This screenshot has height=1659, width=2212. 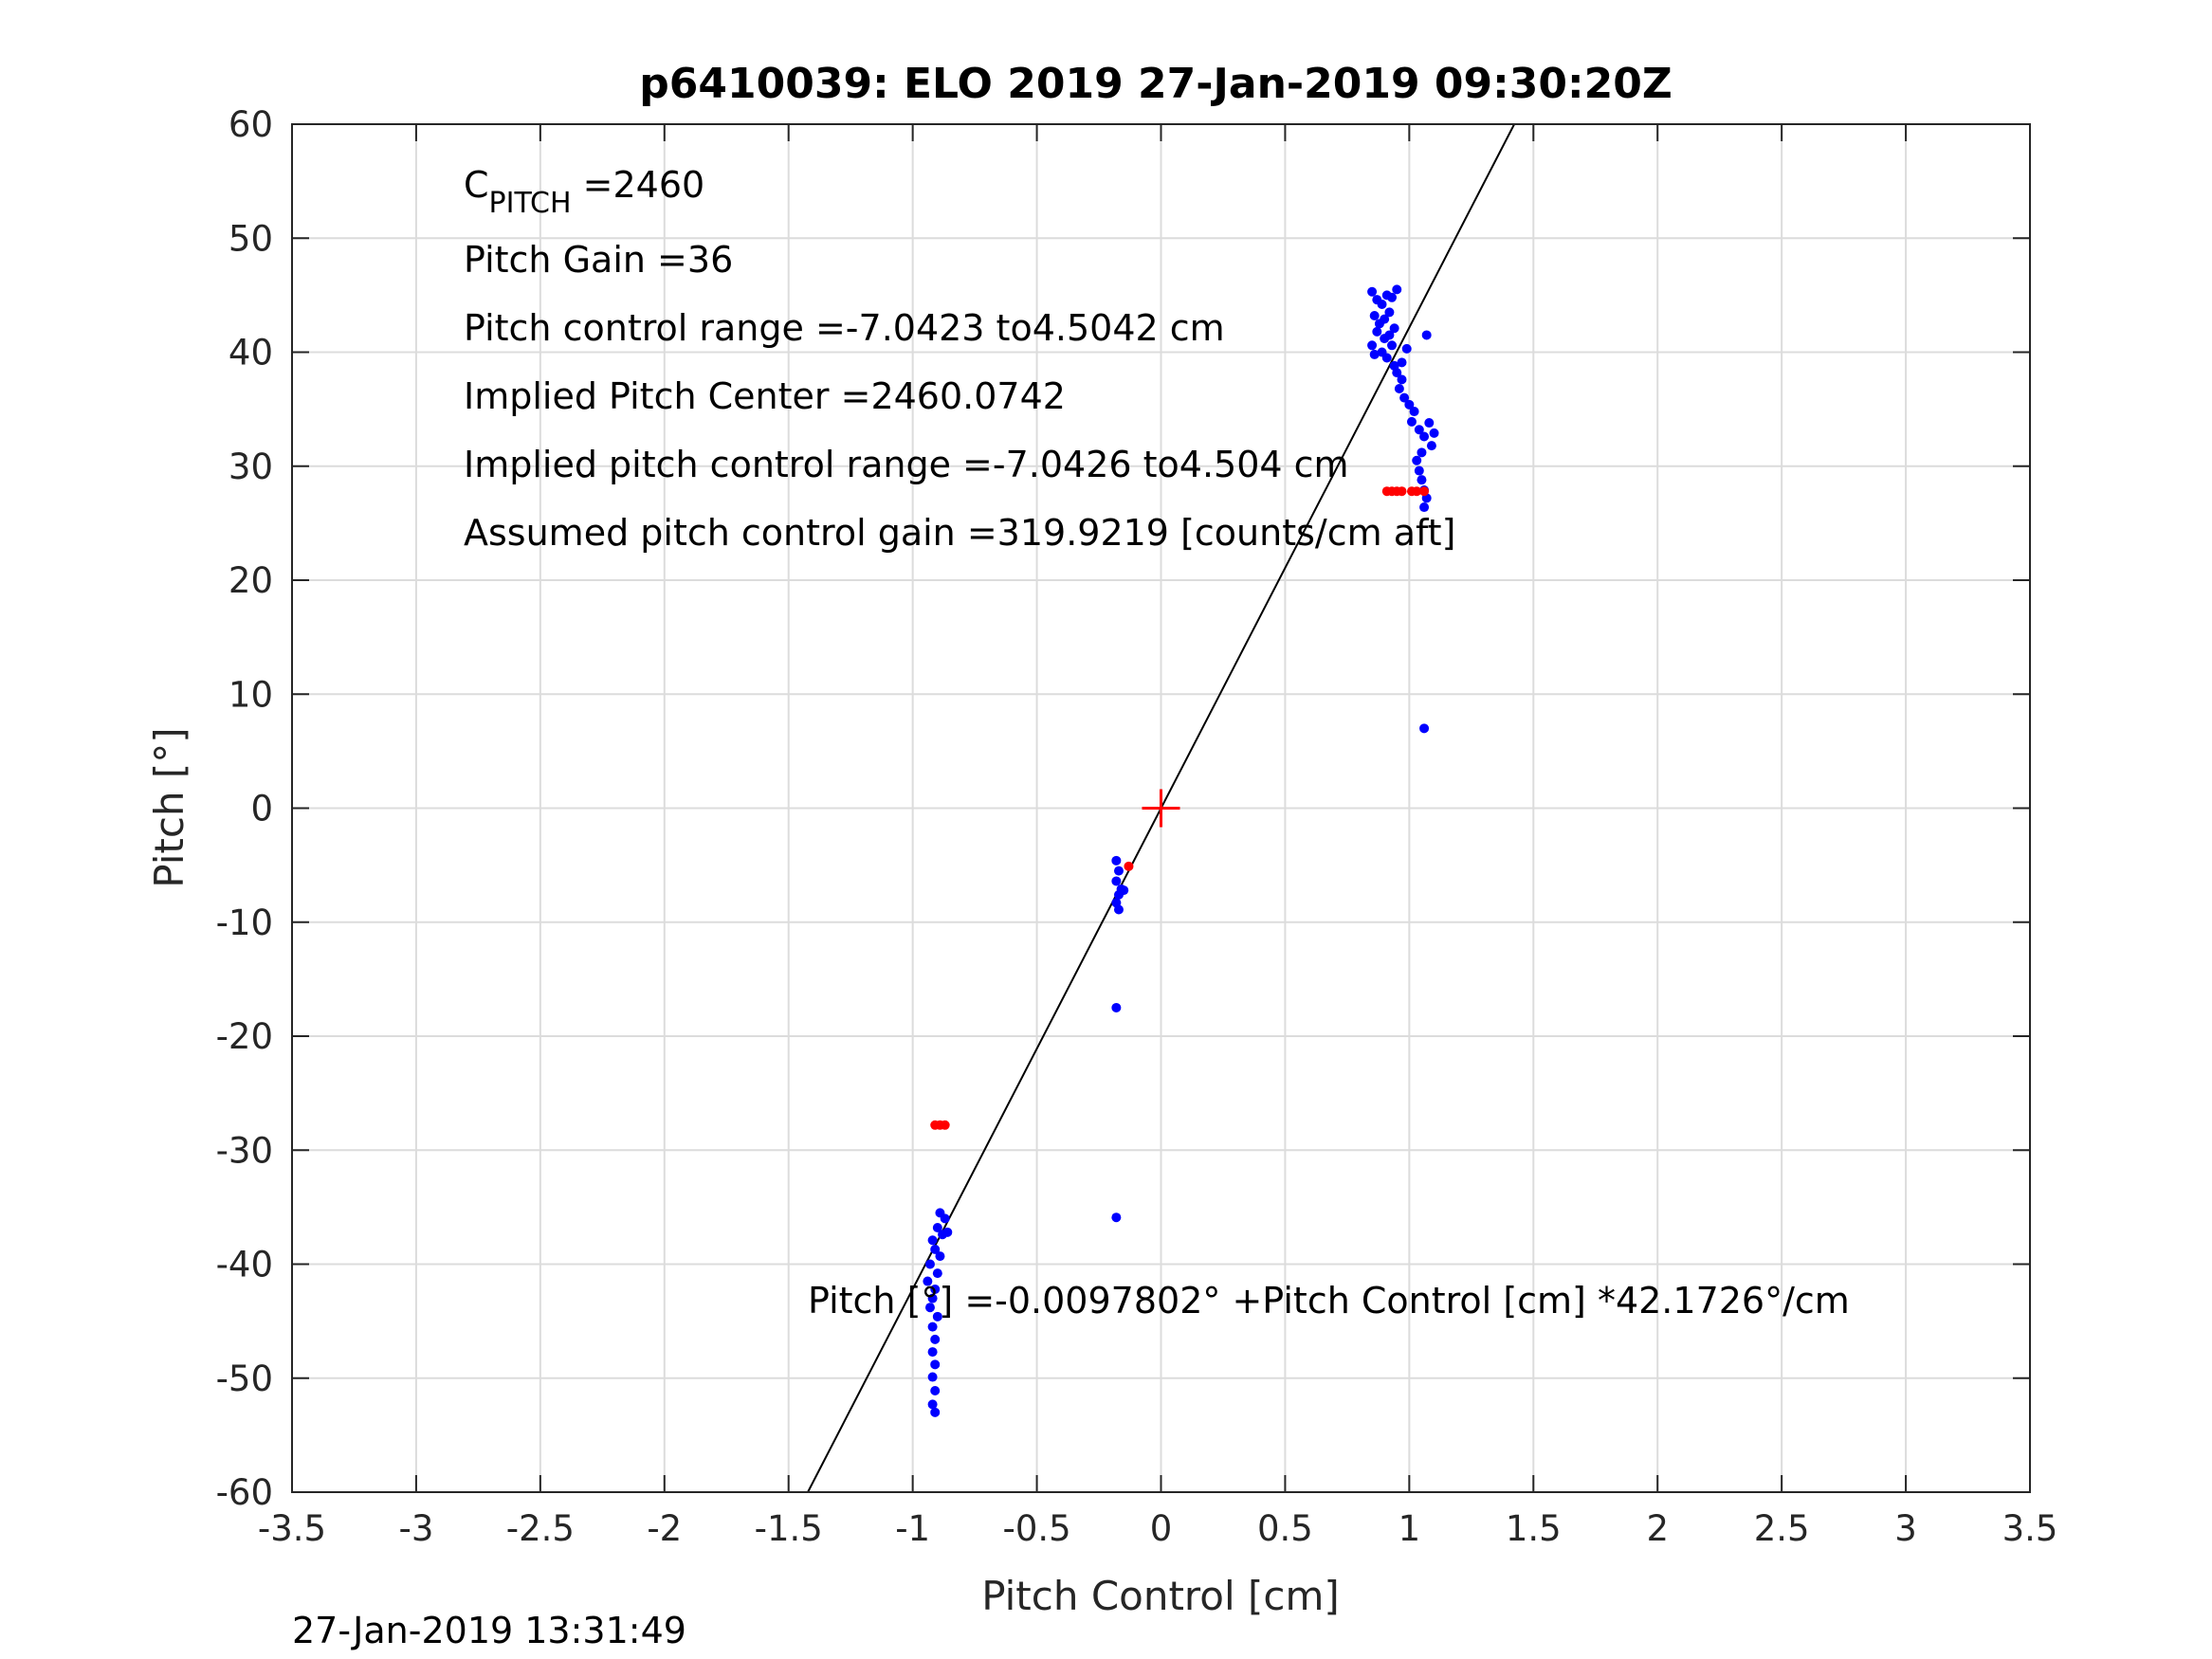 What do you see at coordinates (789, 1528) in the screenshot?
I see `x-tick-label: -1.5` at bounding box center [789, 1528].